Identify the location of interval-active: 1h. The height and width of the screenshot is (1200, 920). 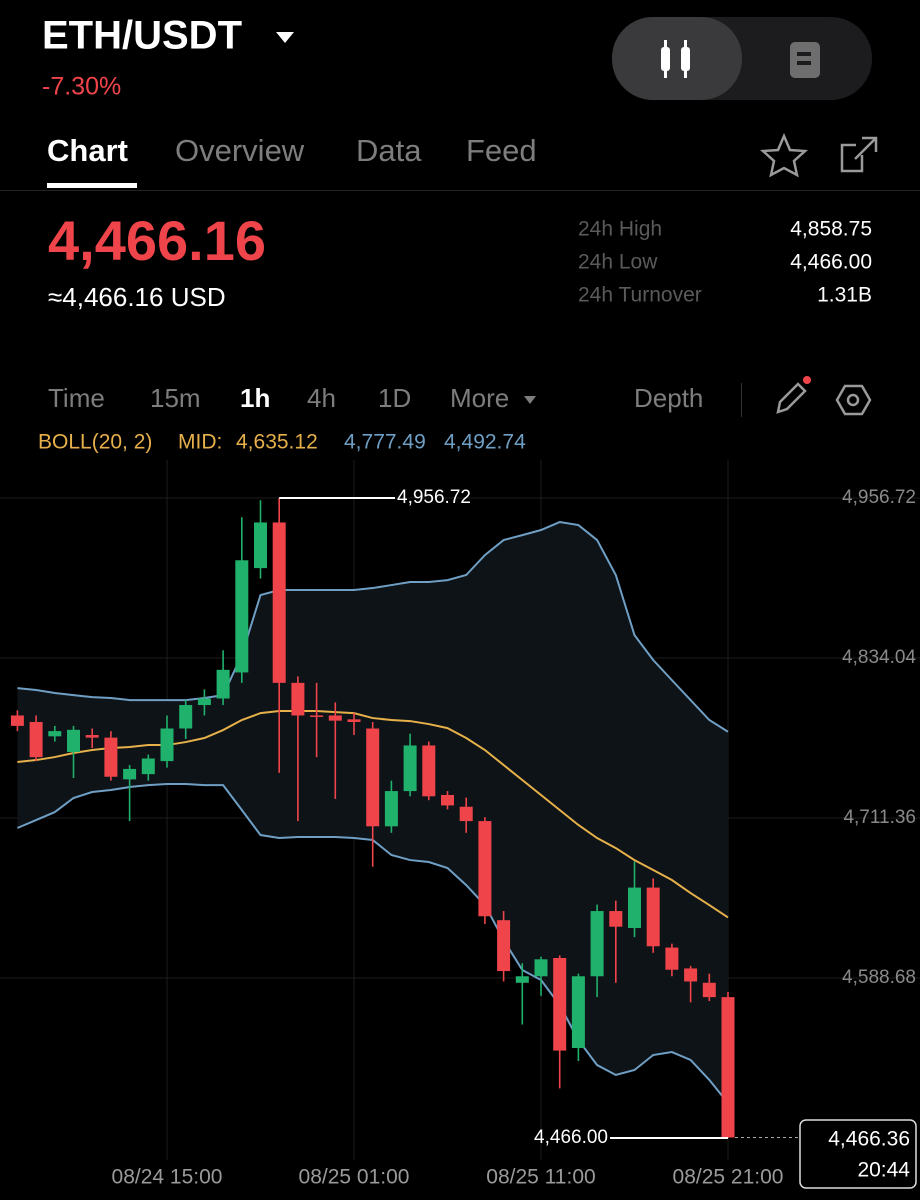
(255, 398).